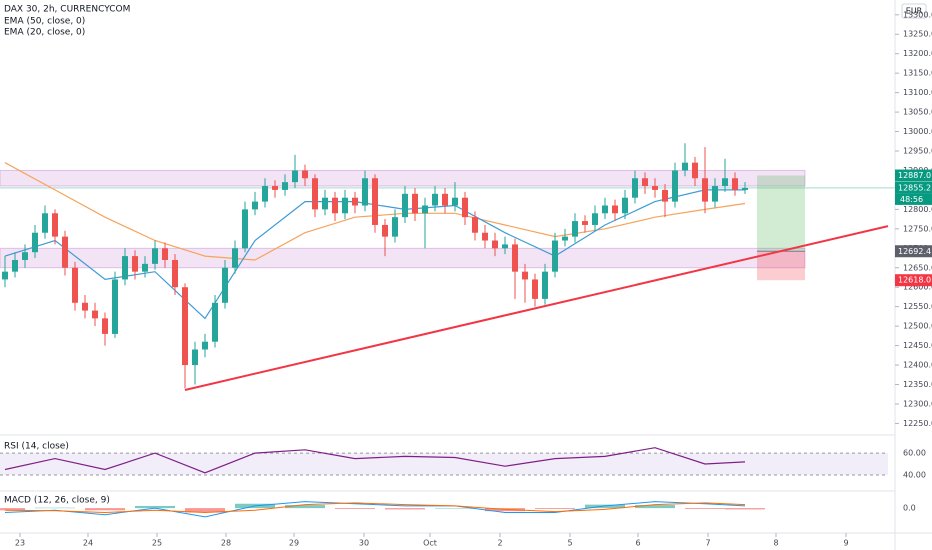  Describe the element at coordinates (917, 267) in the screenshot. I see `price-tick-label: 12650.0` at that location.